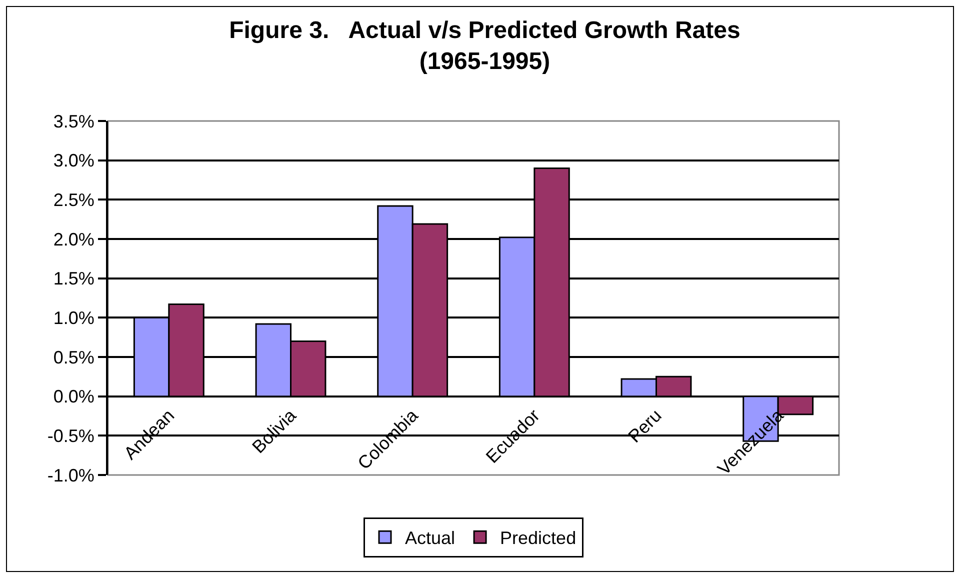 The image size is (963, 581). I want to click on y-tick-label: 0.5%, so click(73, 357).